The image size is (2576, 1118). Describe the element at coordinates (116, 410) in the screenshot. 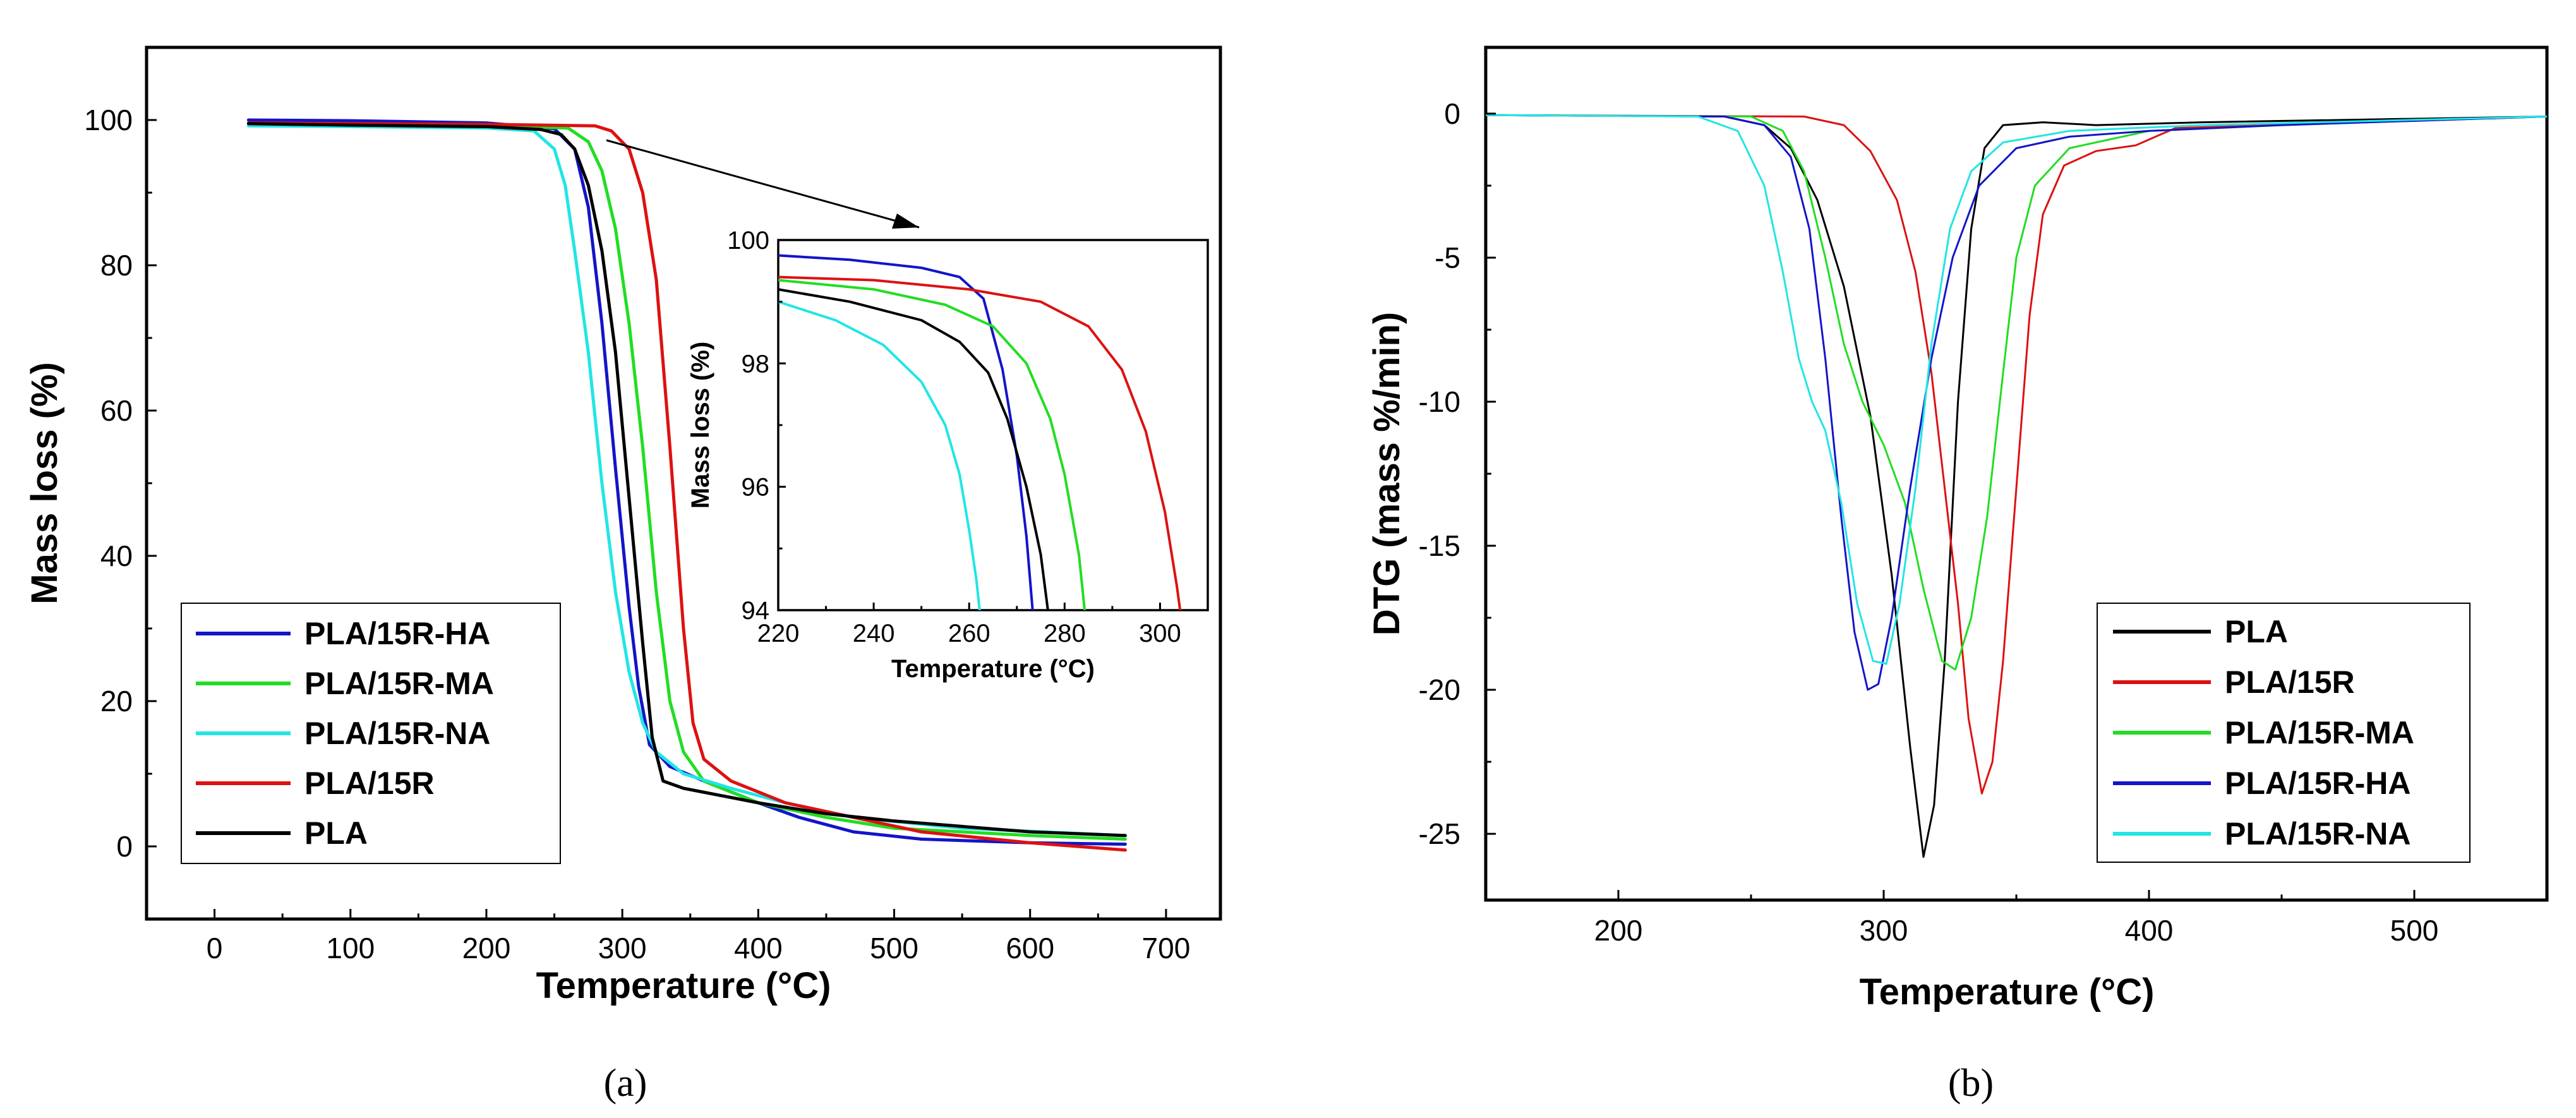

I see `y-tick-label-a-3: 60` at that location.